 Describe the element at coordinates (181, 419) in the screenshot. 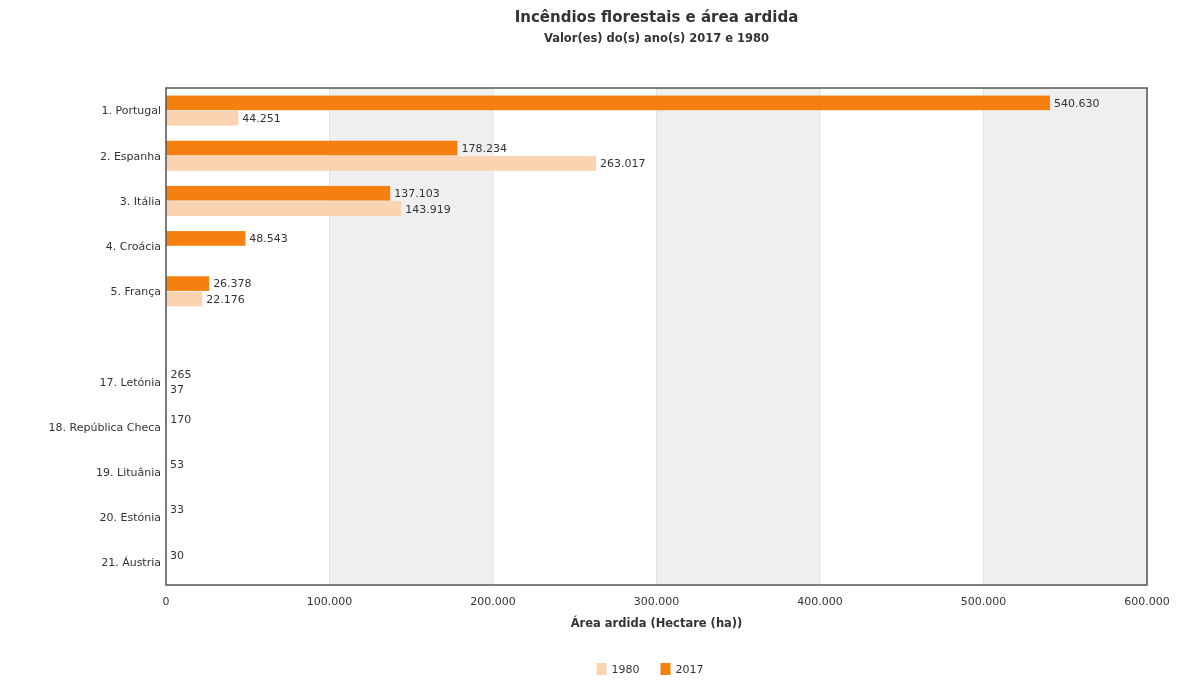

I see `data-label: 170` at that location.